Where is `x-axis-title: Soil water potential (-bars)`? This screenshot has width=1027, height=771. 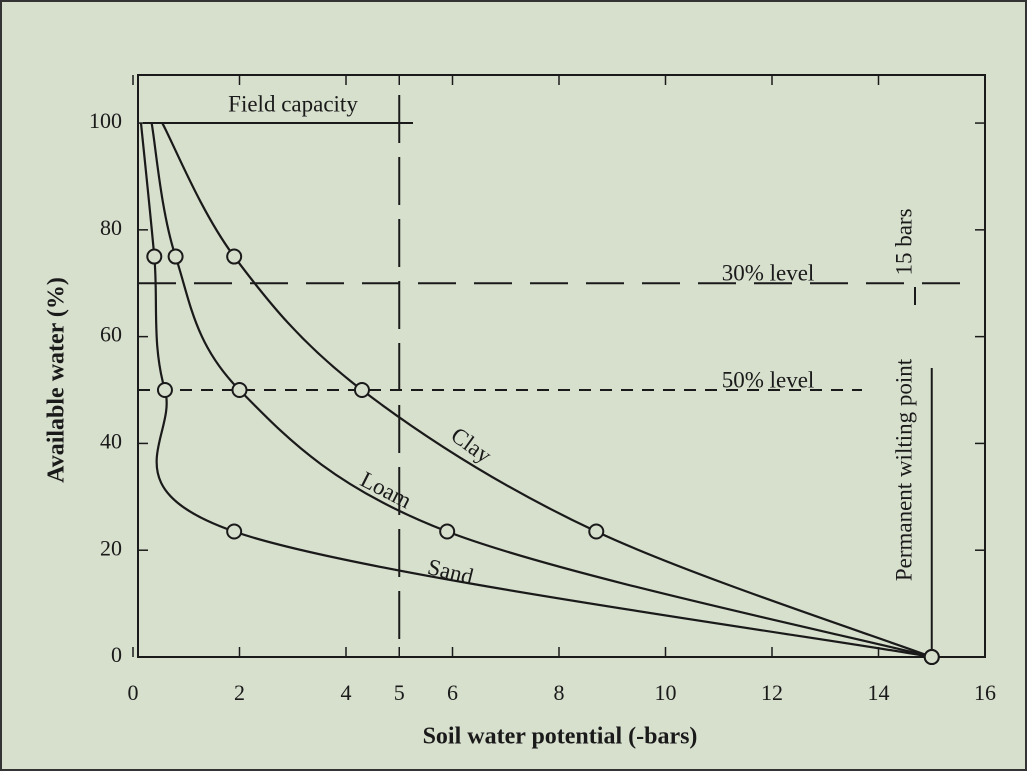 x-axis-title: Soil water potential (-bars) is located at coordinates (560, 737).